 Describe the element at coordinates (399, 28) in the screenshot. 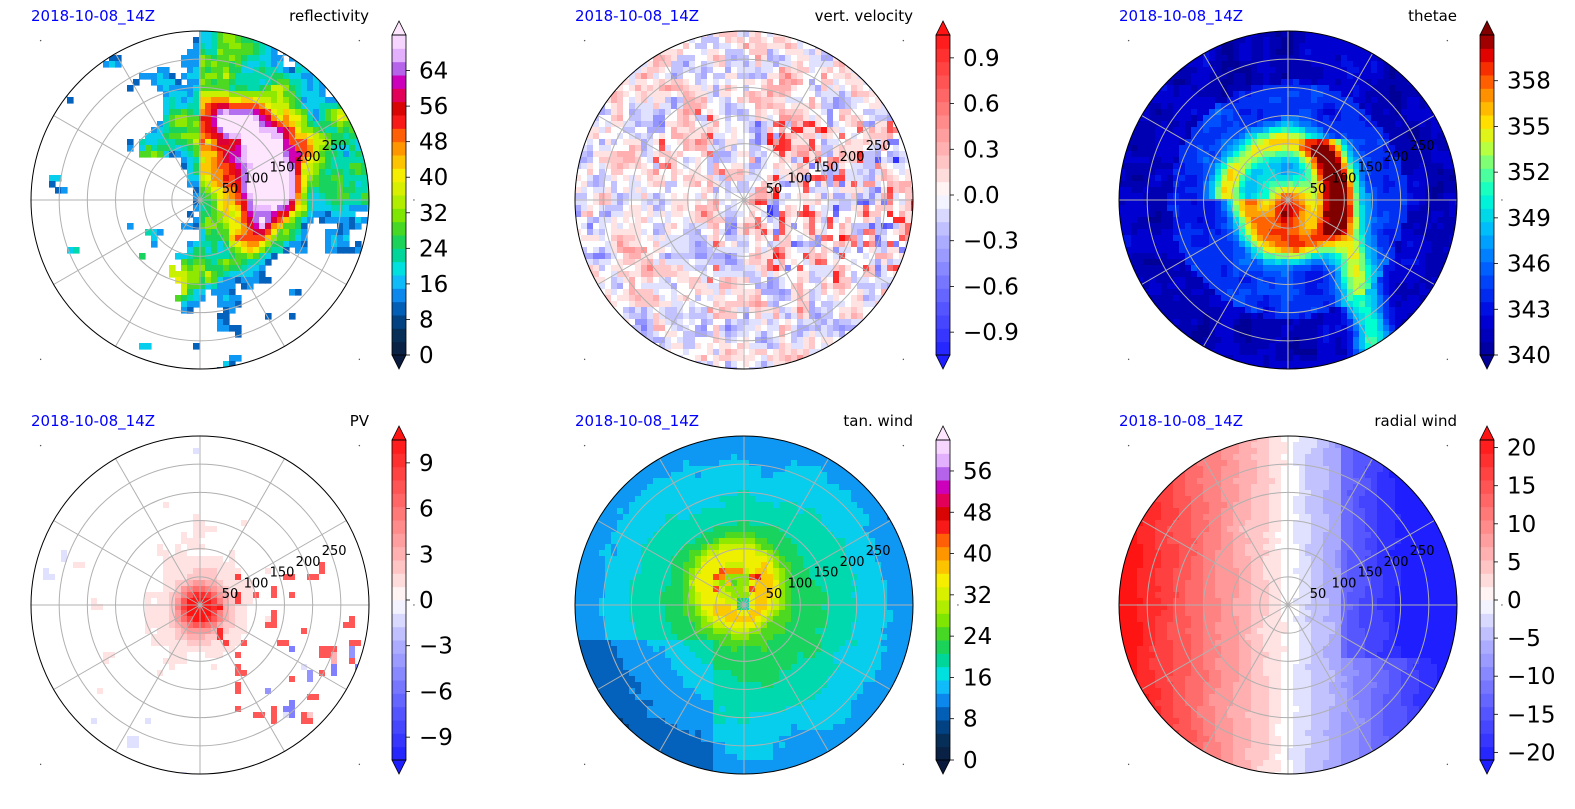

I see `colorbar-extend-top` at that location.